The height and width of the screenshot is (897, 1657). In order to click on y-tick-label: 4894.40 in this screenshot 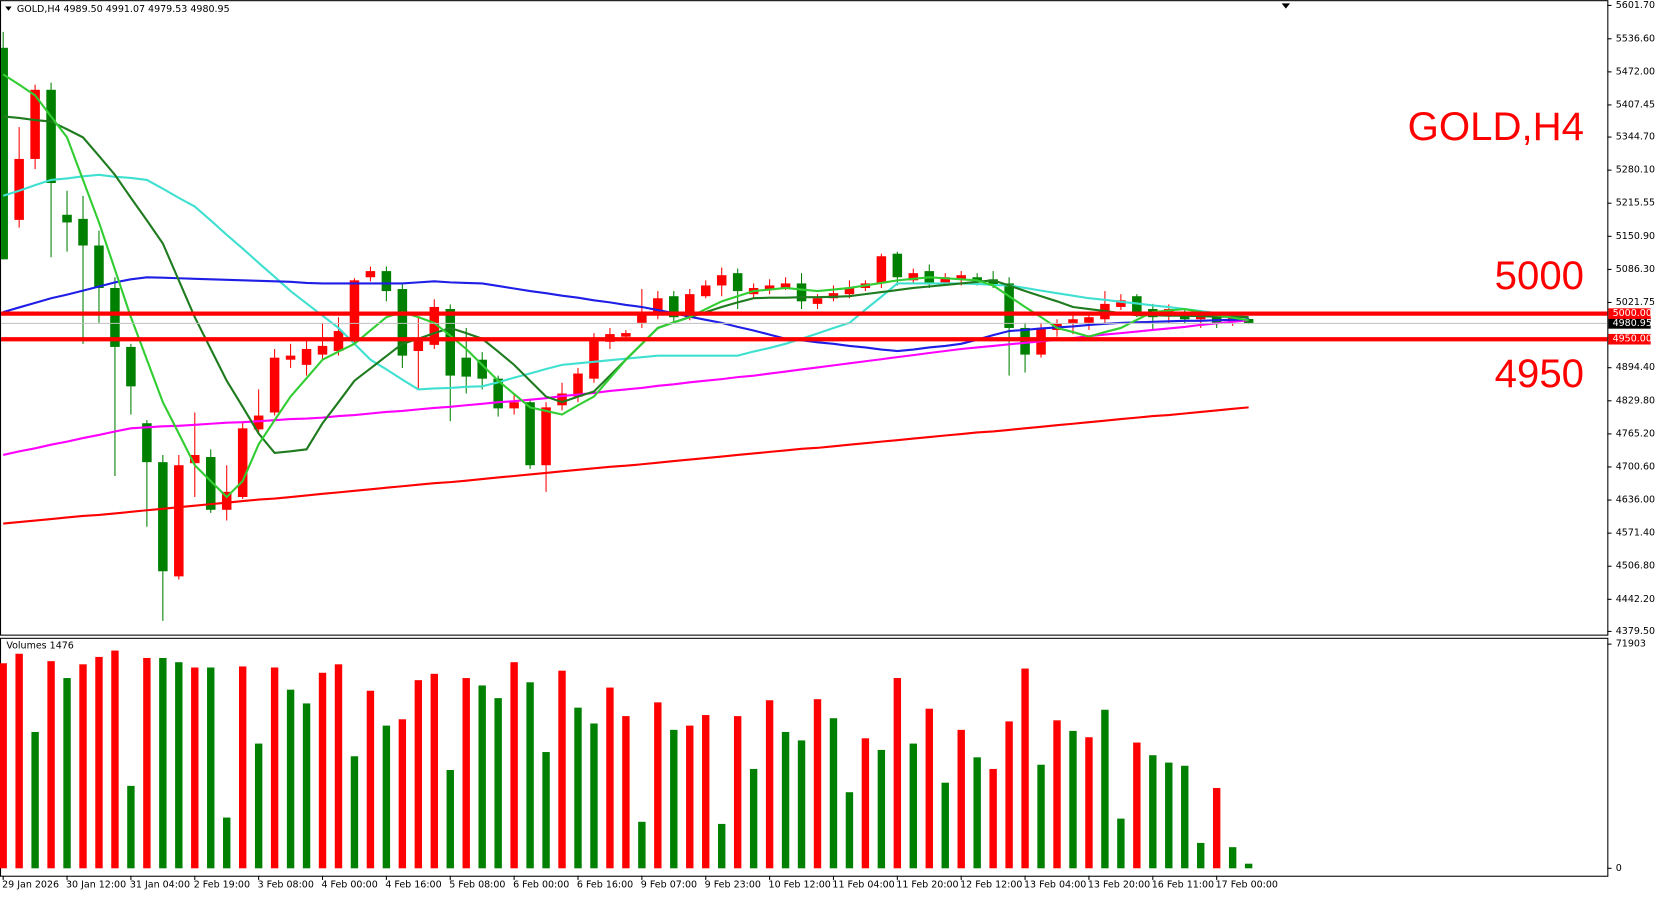, I will do `click(1635, 367)`.